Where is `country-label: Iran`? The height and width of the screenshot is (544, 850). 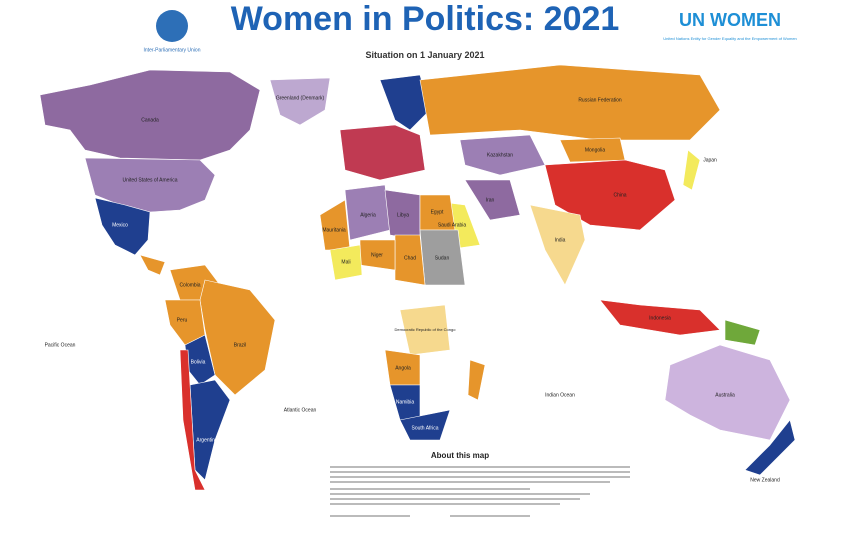
country-label: Iran is located at coordinates (490, 200).